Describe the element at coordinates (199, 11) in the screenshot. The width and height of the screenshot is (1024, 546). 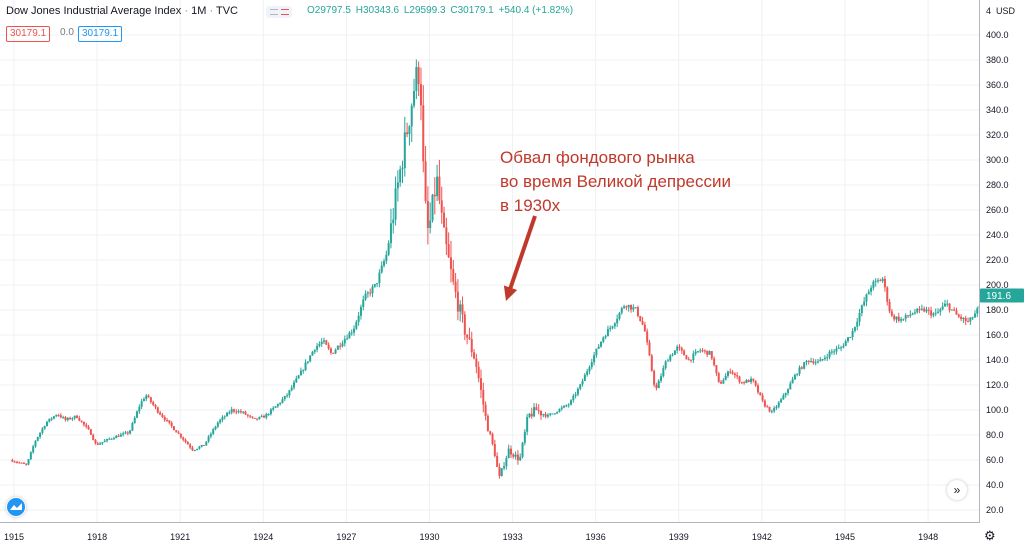
I see `interval-label: 1M` at that location.